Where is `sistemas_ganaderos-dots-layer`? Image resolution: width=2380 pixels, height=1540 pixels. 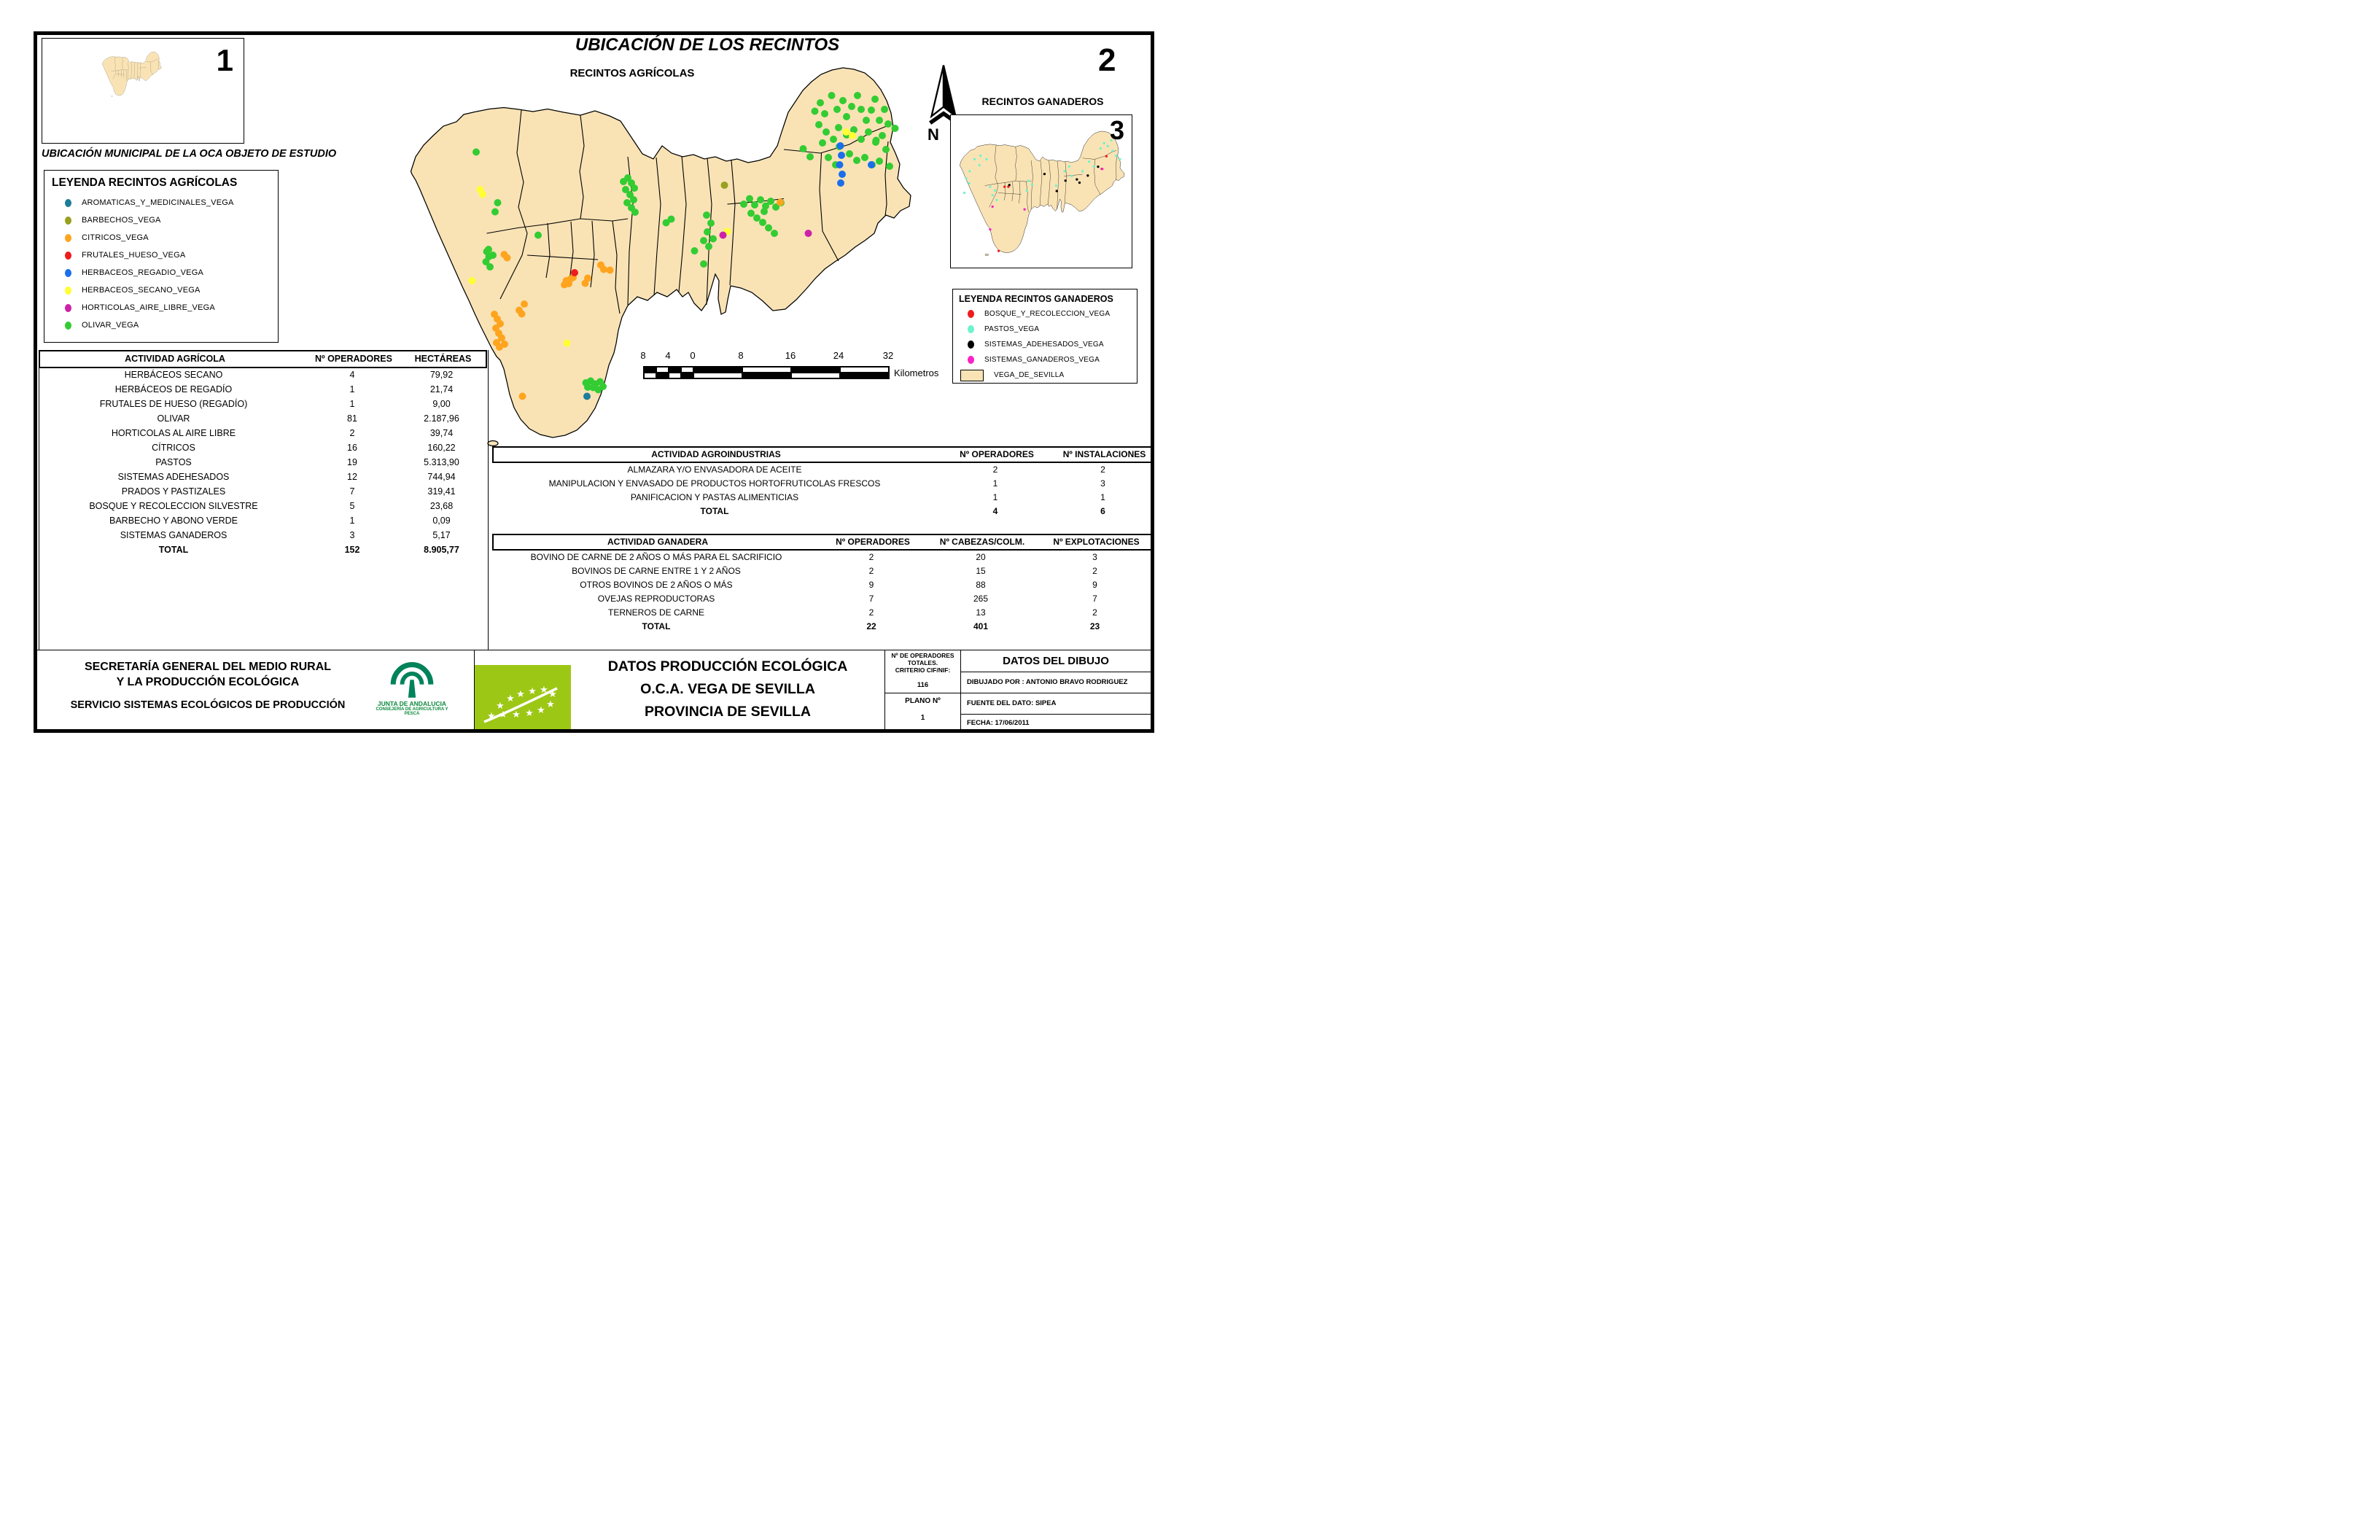
sistemas_ganaderos-dots-layer is located at coordinates (1046, 199).